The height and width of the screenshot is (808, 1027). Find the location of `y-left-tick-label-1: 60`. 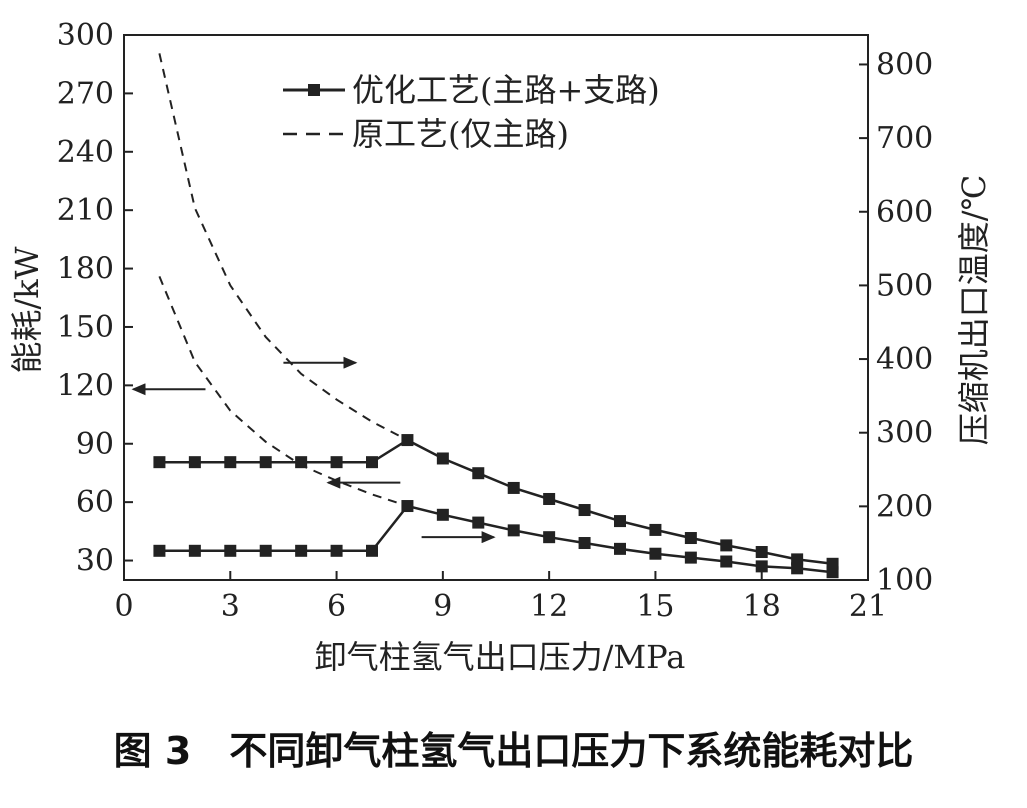

y-left-tick-label-1: 60 is located at coordinates (95, 502).